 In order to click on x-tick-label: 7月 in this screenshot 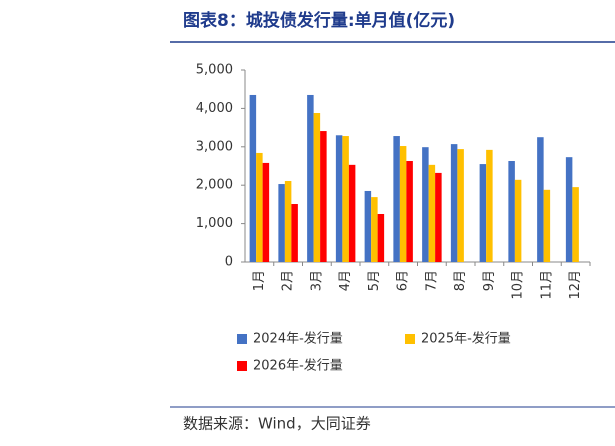, I will do `click(431, 280)`.